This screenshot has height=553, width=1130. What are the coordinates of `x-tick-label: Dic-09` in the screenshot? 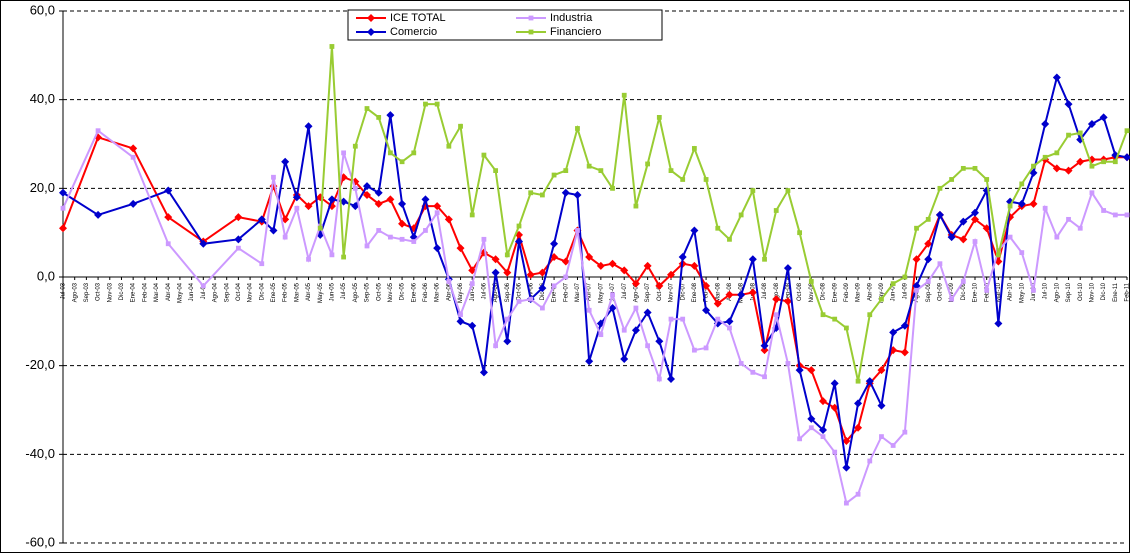 It's located at (964, 291).